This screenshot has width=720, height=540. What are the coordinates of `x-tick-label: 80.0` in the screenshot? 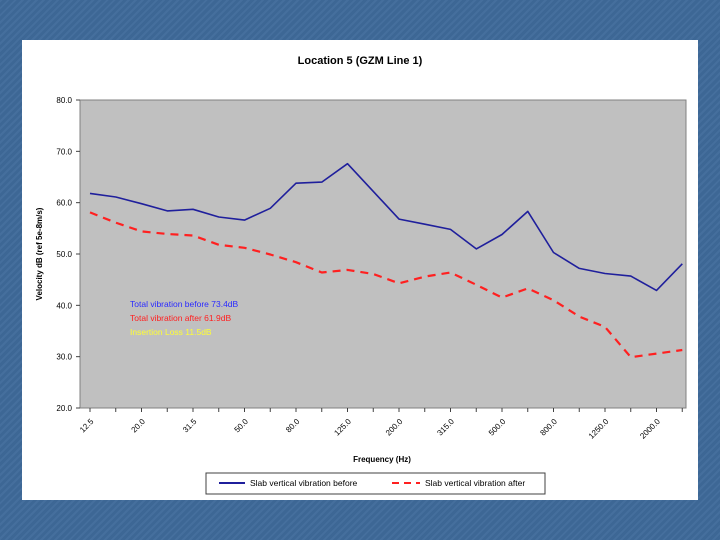 It's located at (293, 426).